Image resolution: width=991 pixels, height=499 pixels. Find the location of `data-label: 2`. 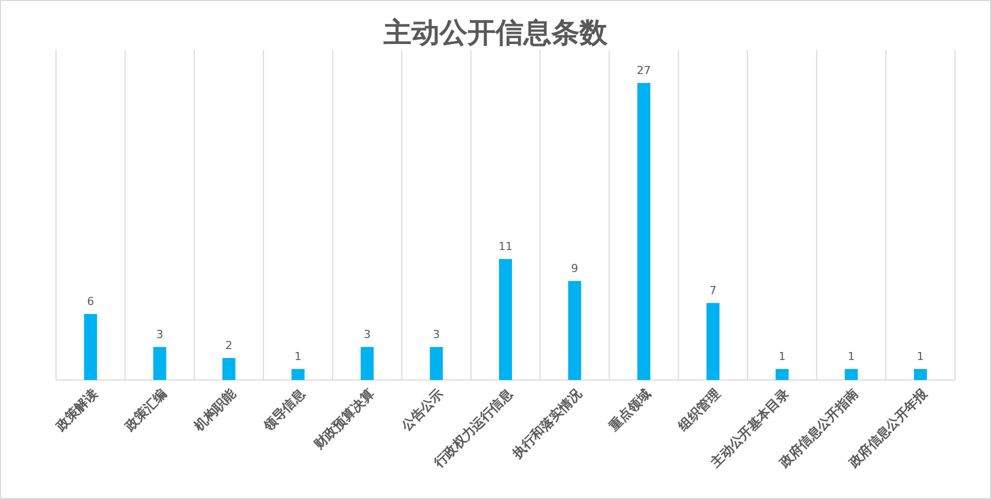

data-label: 2 is located at coordinates (228, 345).